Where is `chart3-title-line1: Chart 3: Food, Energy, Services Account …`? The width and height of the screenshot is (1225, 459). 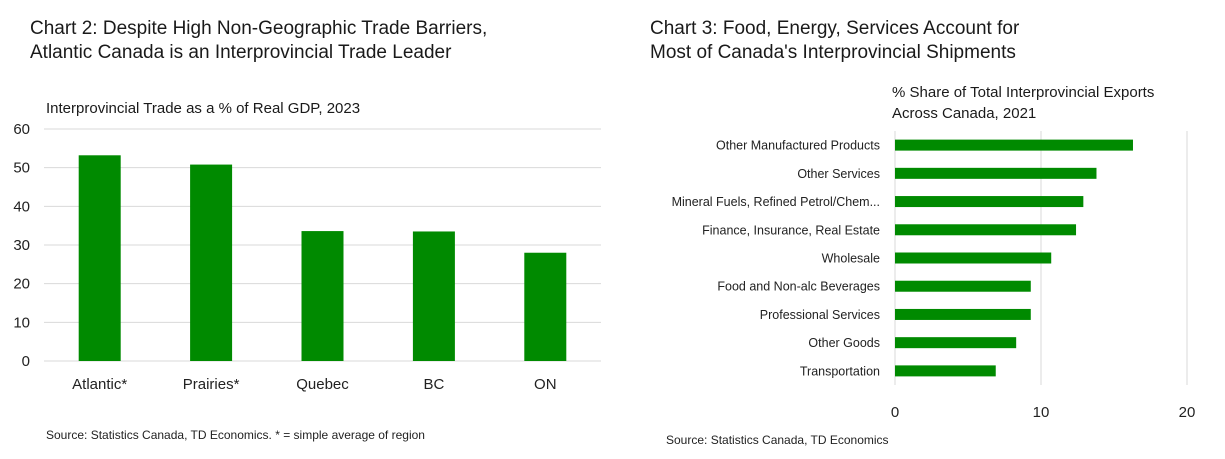 chart3-title-line1: Chart 3: Food, Energy, Services Account … is located at coordinates (835, 28).